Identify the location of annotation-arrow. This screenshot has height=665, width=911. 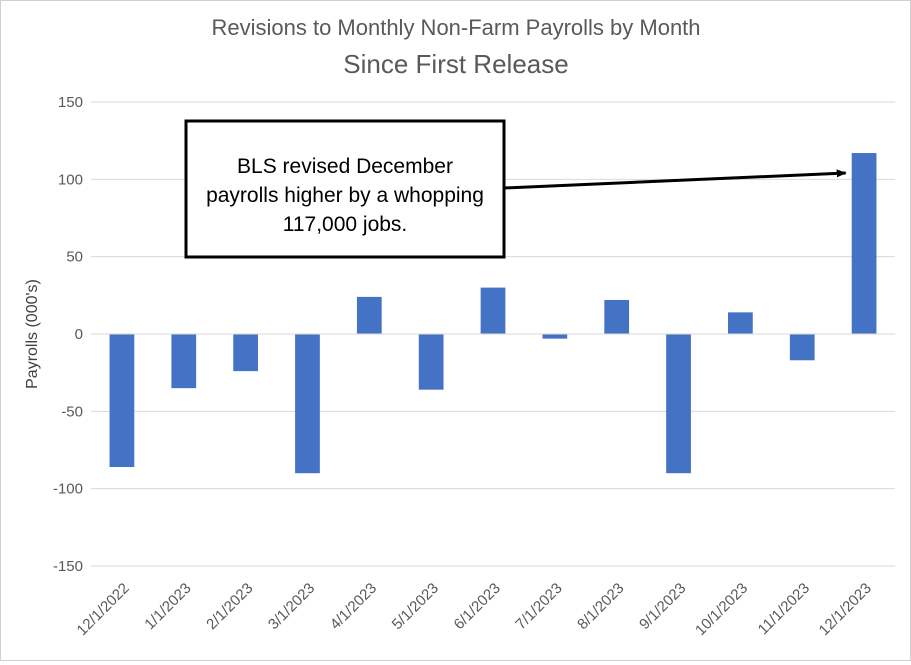
(675, 179).